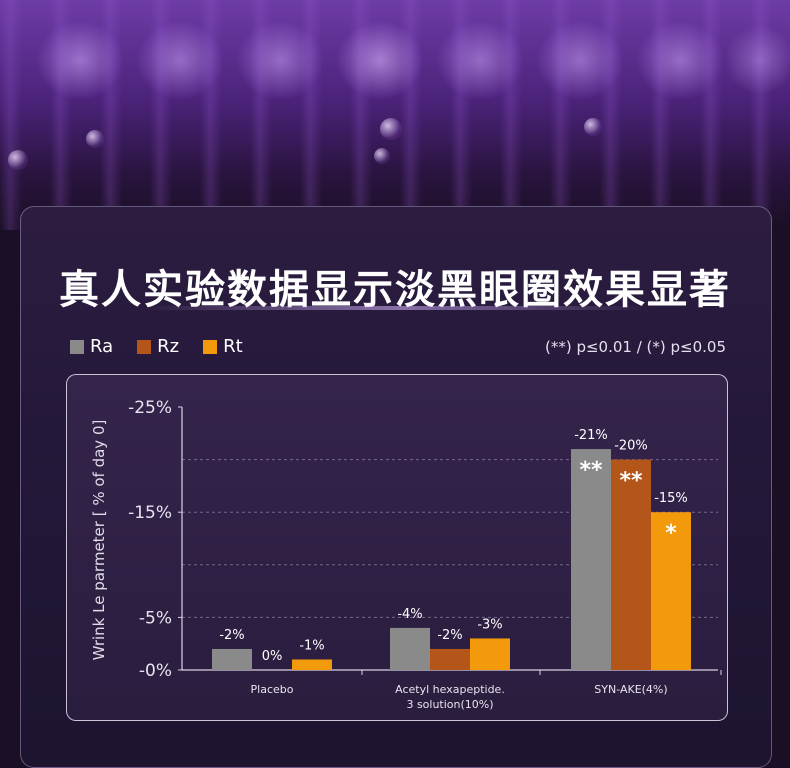  Describe the element at coordinates (489, 624) in the screenshot. I see `bar-value-label: -3%` at that location.